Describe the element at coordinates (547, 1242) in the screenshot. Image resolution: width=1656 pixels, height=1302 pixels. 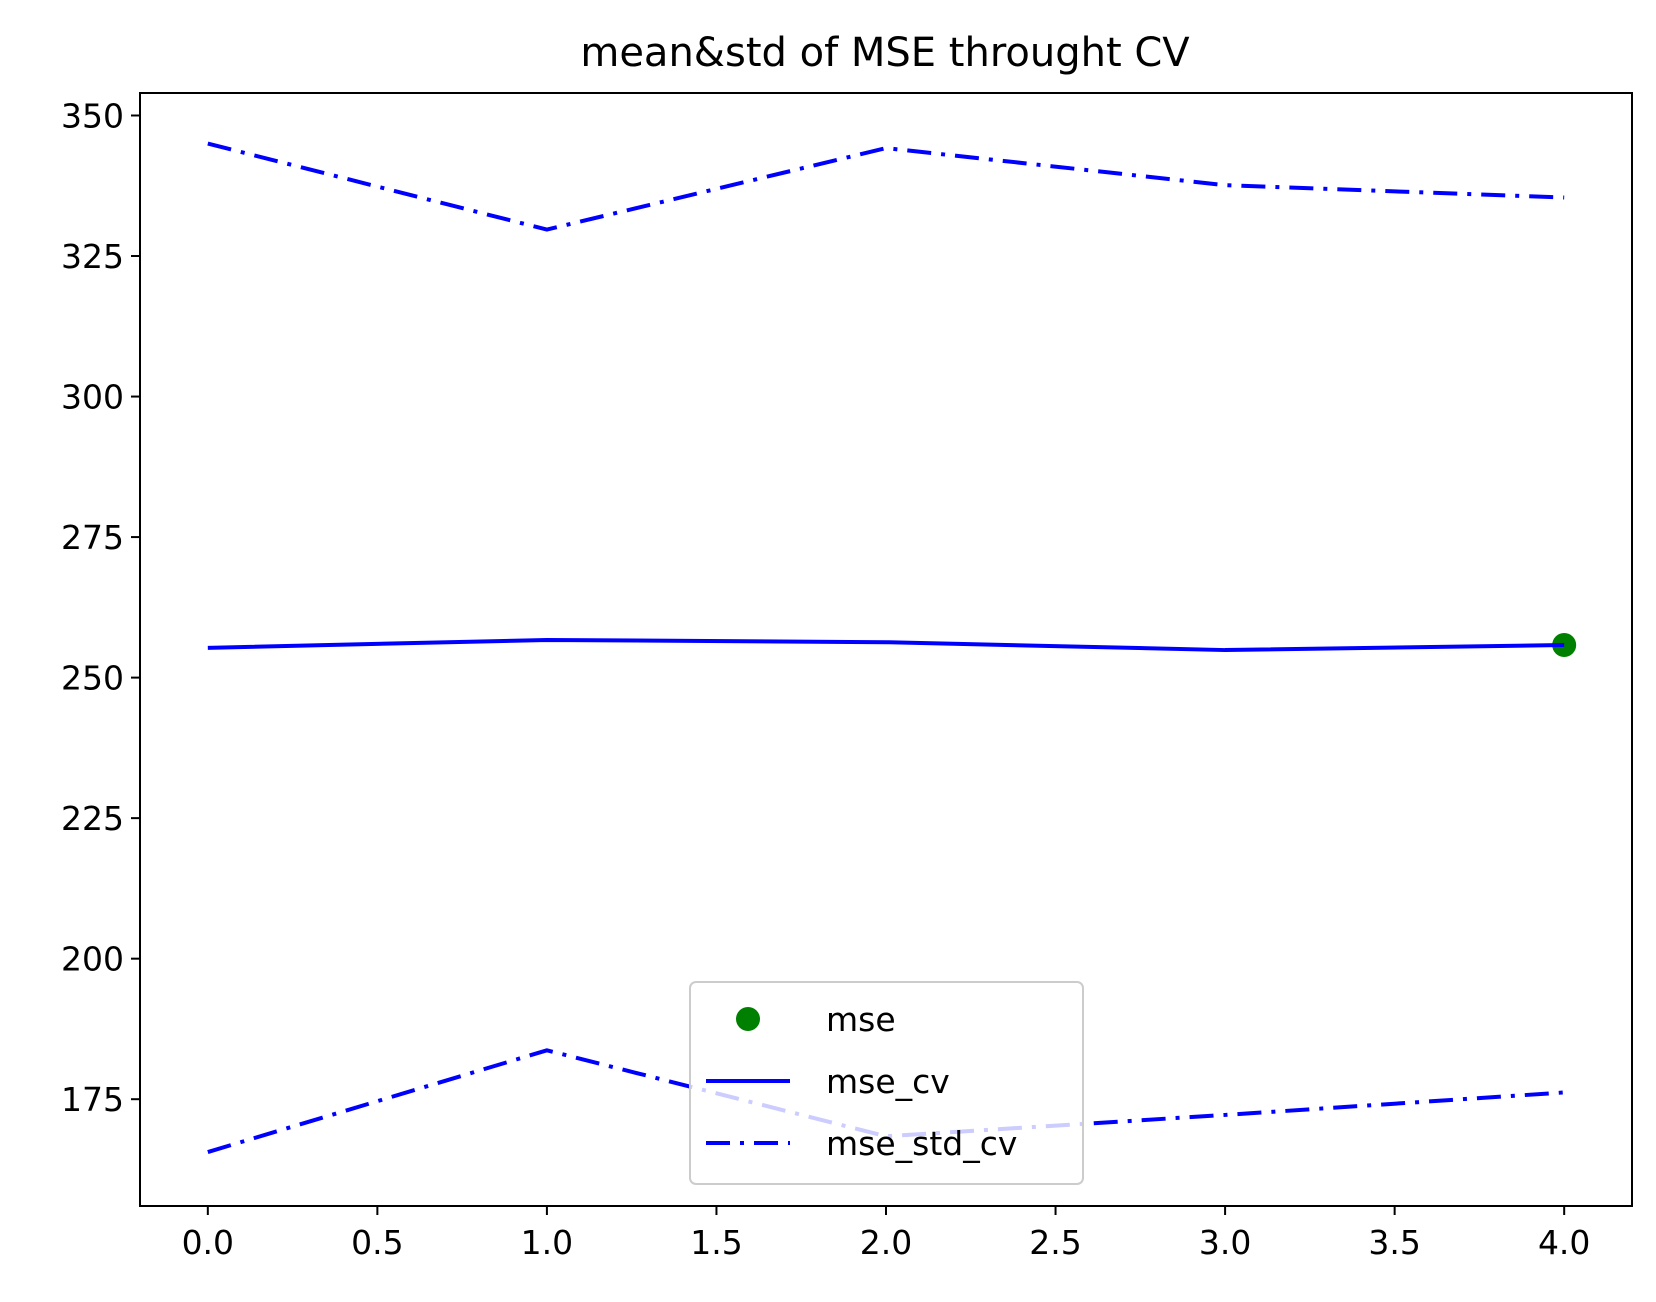
I see `x-tick-label: 1.0` at that location.